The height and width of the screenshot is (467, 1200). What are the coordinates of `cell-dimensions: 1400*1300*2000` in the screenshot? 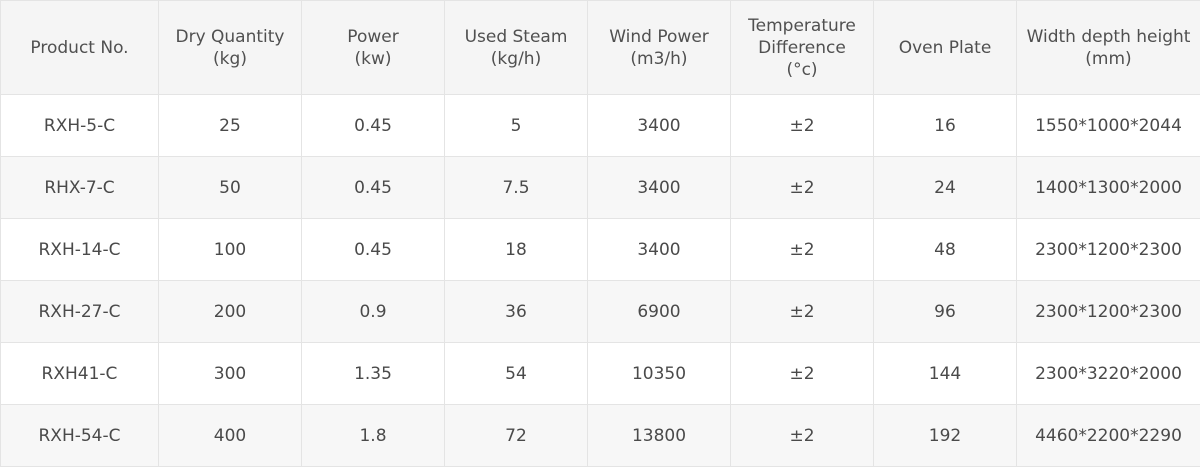 It's located at (1108, 187).